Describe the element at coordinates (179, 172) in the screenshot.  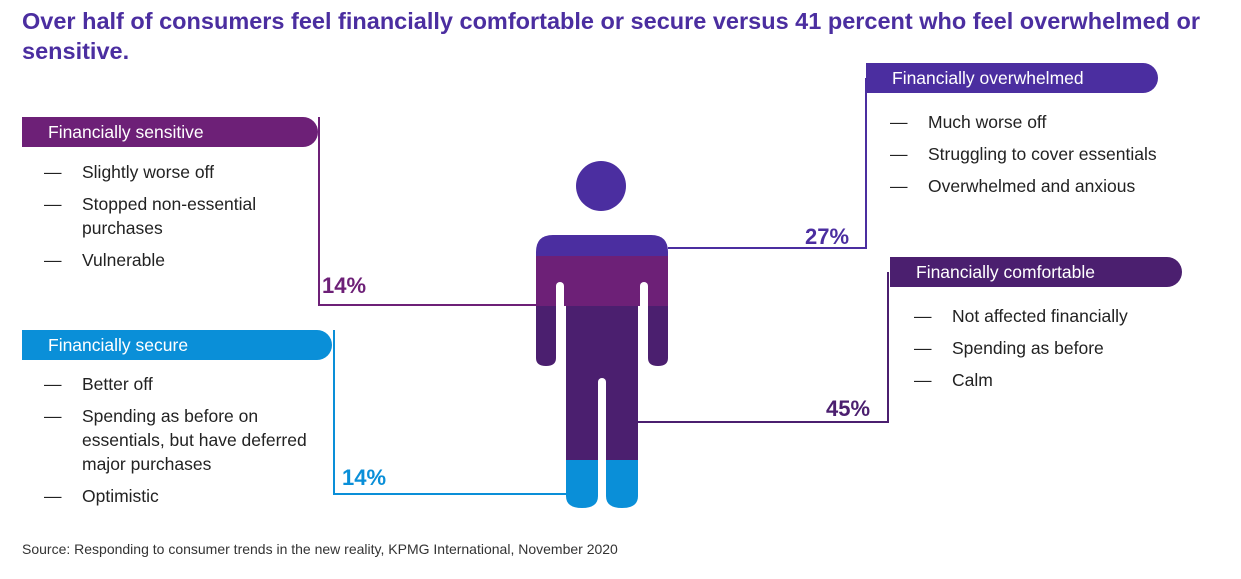
I see `list-item: Slightly worse off` at that location.